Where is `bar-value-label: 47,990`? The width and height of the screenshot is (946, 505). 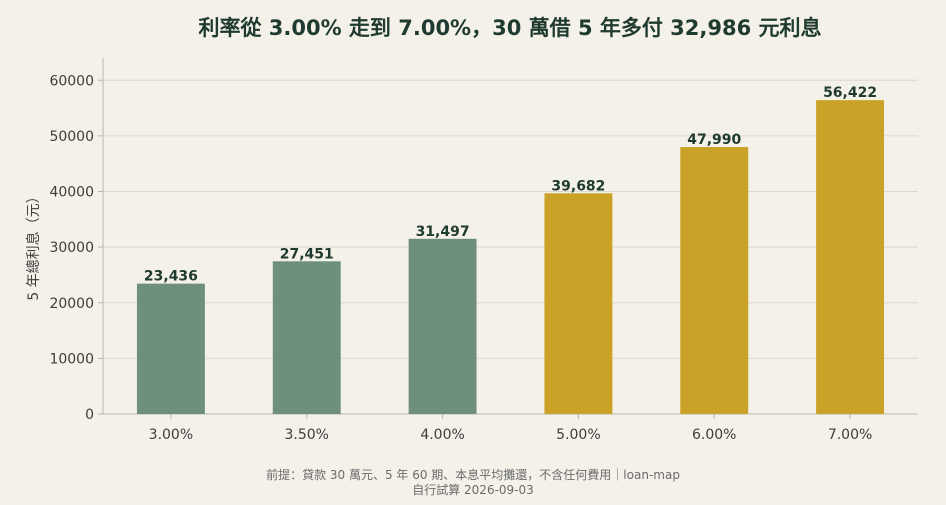
bar-value-label: 47,990 is located at coordinates (714, 140).